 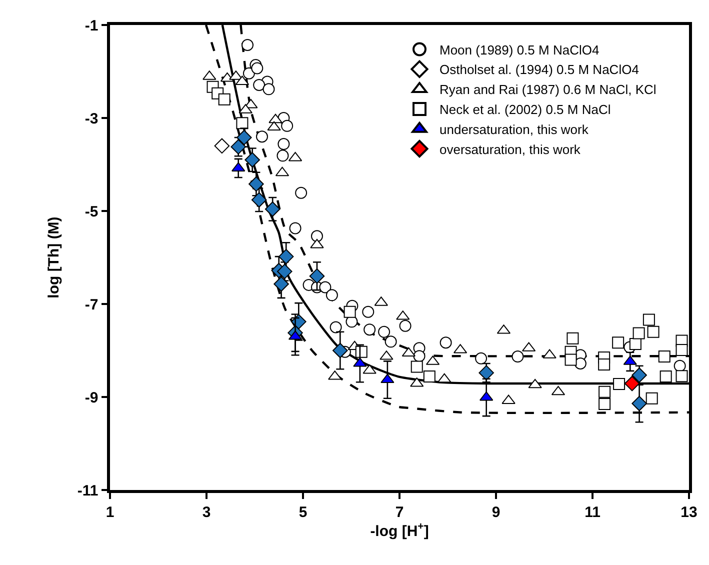 I want to click on legend-label: oversaturation, this work, so click(x=510, y=149).